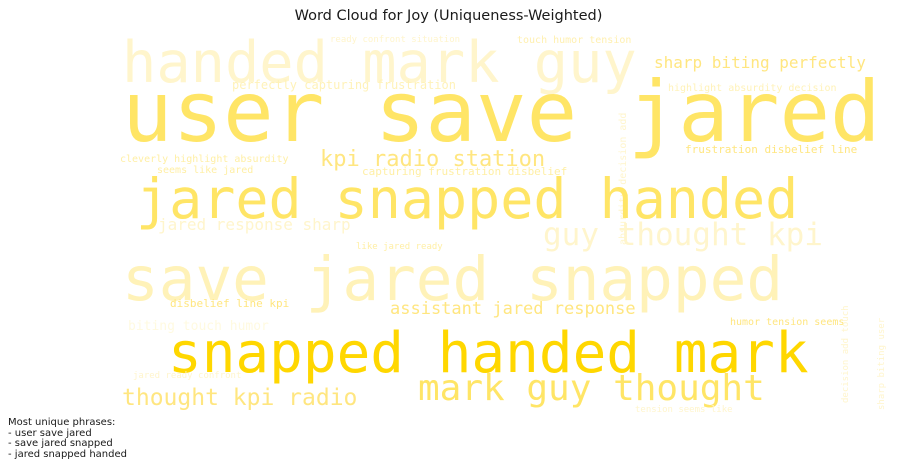  I want to click on cloud-word: cleverly highlight absurdity, so click(204, 159).